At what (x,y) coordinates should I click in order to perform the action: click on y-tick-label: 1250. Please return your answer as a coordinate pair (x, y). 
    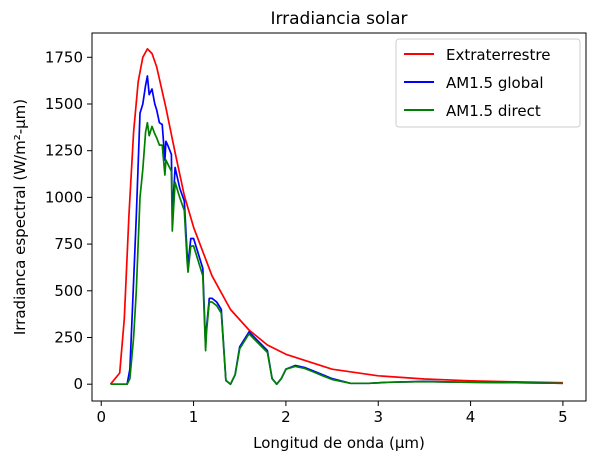
    Looking at the image, I should click on (64, 151).